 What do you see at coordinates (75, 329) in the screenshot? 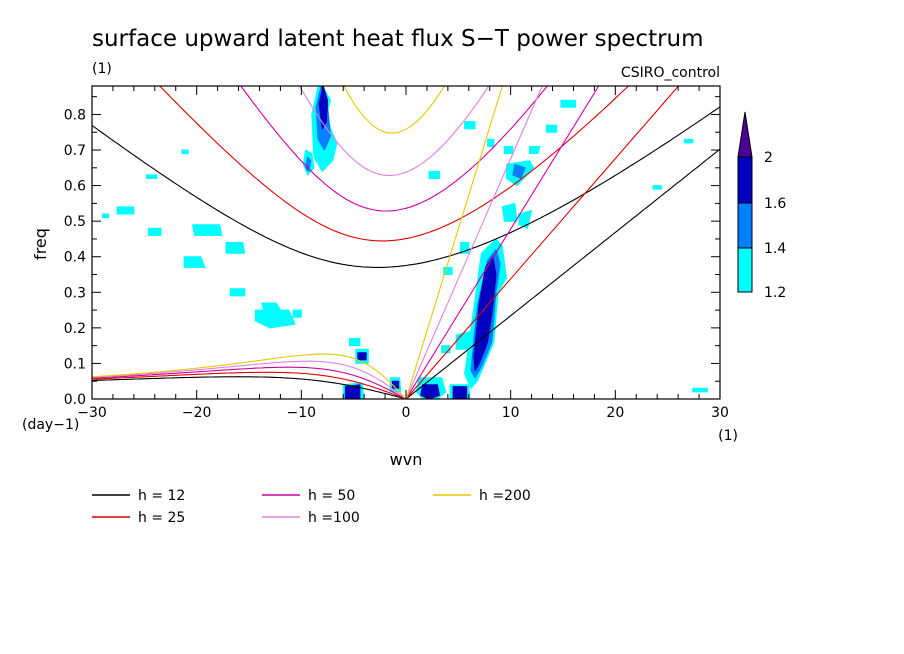
I see `y-tick-label: 0.2` at bounding box center [75, 329].